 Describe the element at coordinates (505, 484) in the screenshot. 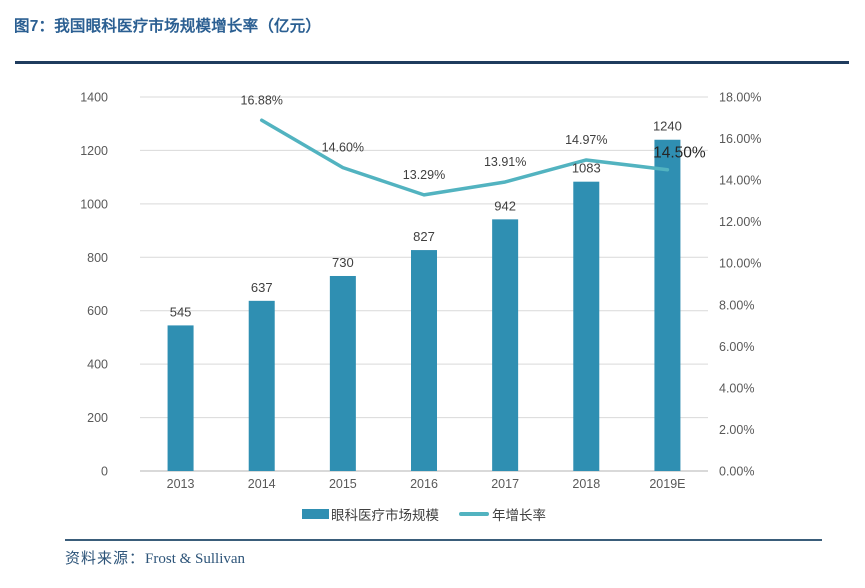

I see `x-axis-tick: 2017` at that location.